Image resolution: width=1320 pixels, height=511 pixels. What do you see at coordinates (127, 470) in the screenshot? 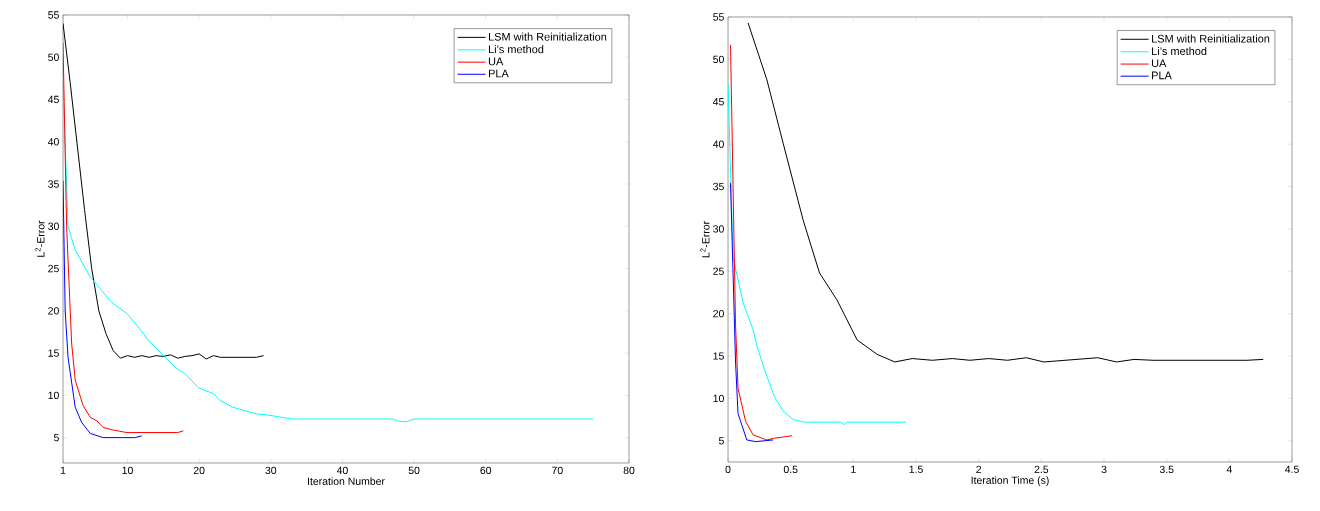
I see `x-tick-label: 10` at bounding box center [127, 470].